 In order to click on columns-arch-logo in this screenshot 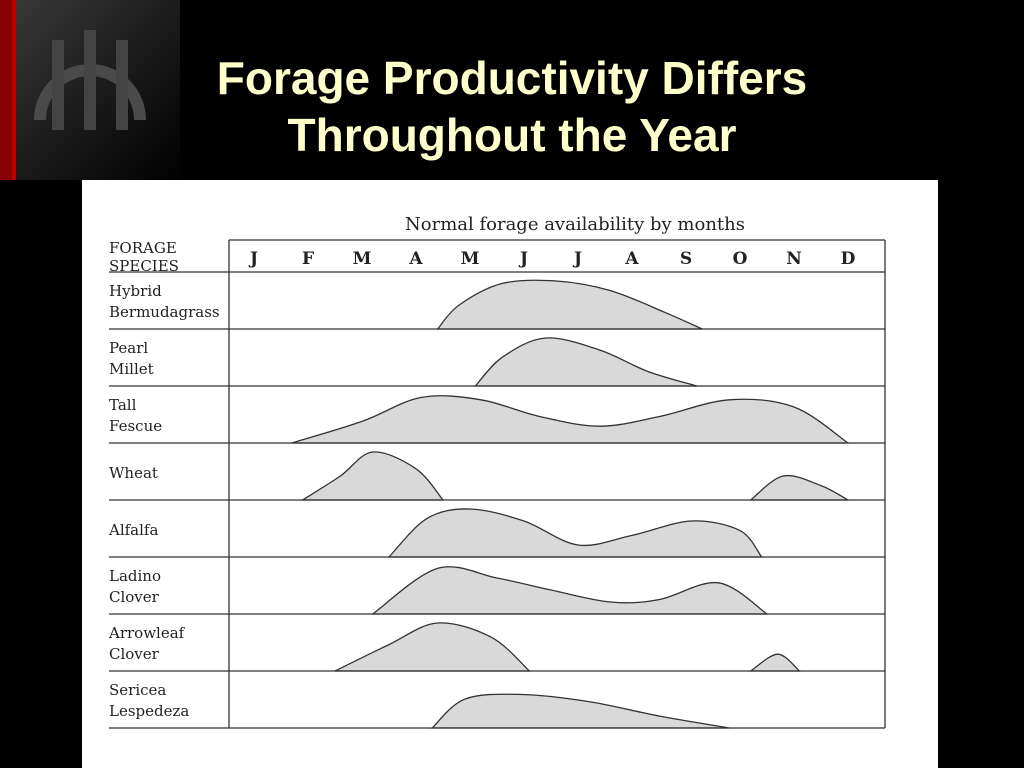, I will do `click(90, 90)`.